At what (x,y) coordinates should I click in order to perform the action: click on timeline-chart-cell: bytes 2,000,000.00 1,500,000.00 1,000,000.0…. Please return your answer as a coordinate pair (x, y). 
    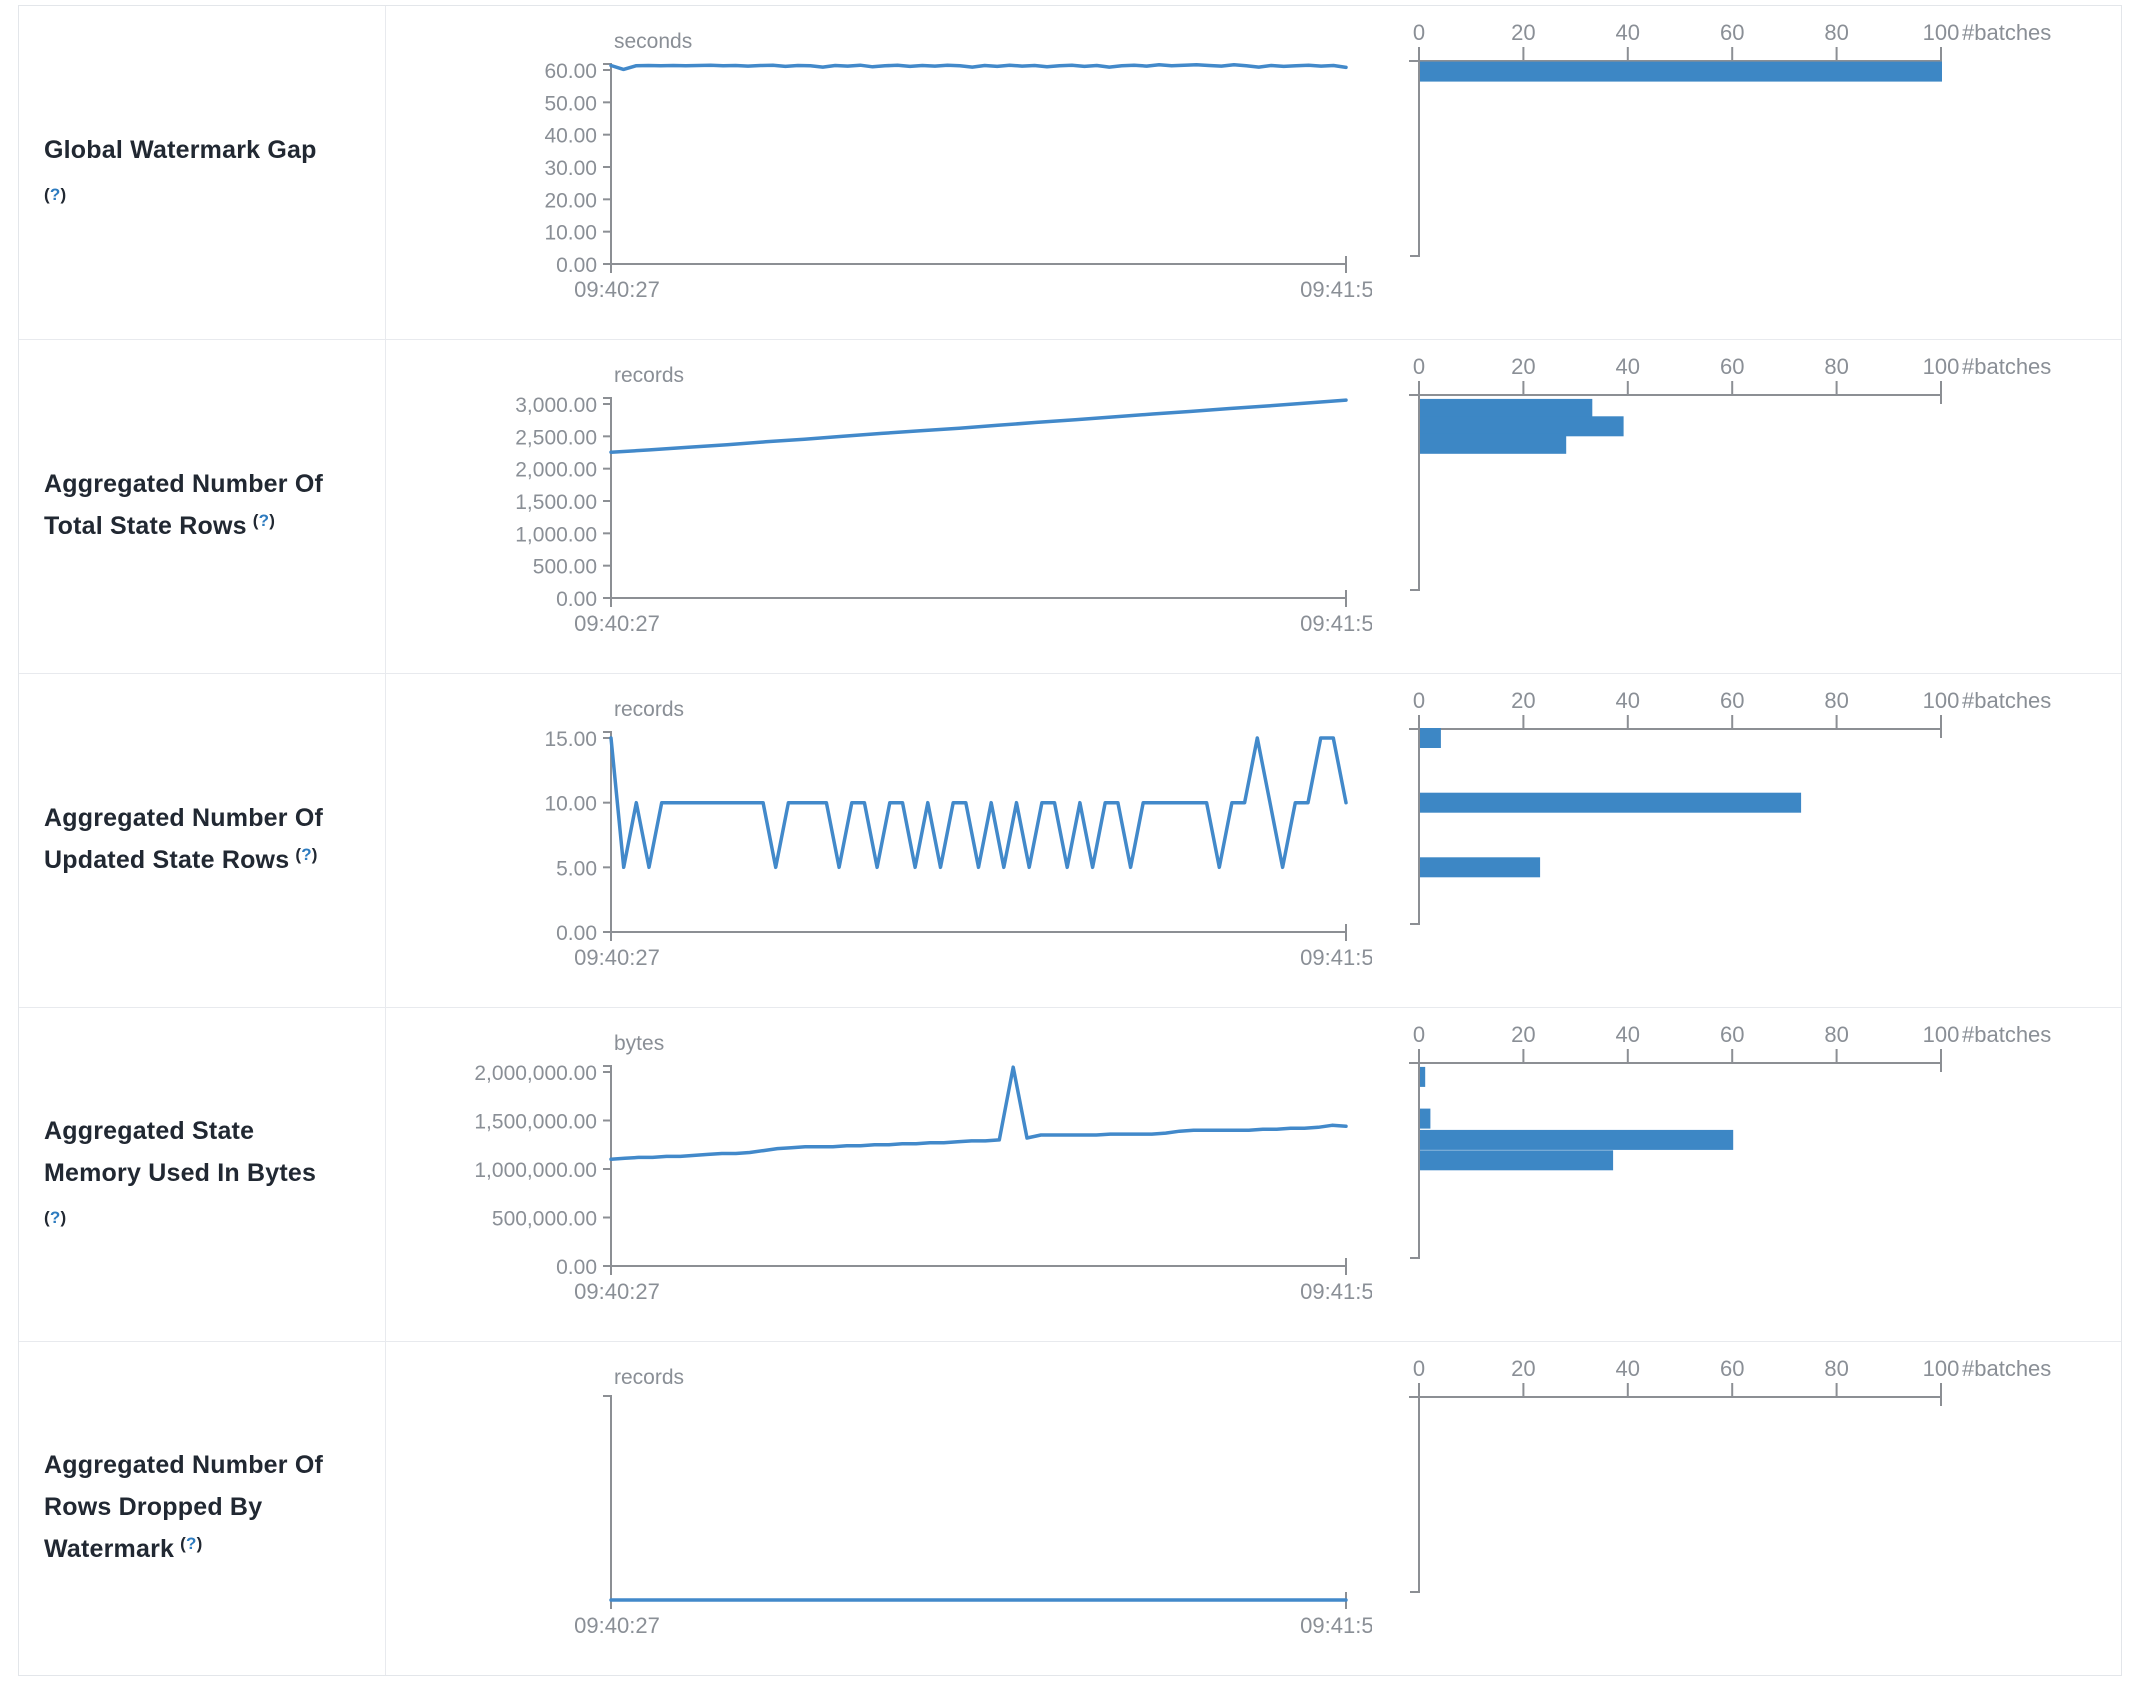
    Looking at the image, I should click on (879, 1174).